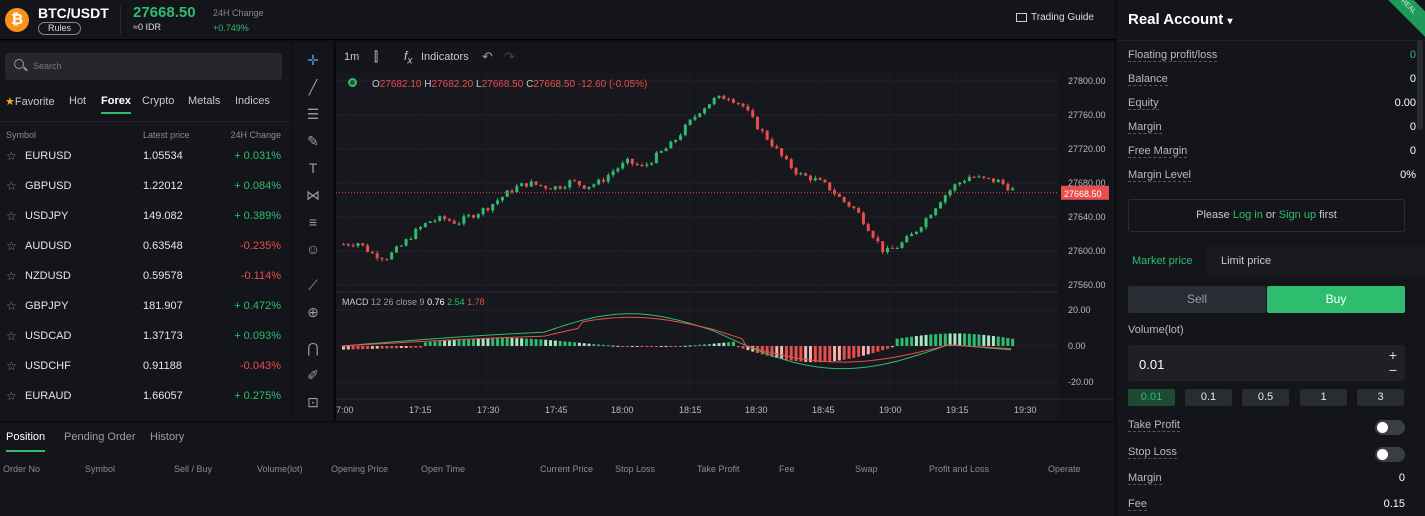 The width and height of the screenshot is (1425, 516). What do you see at coordinates (143, 66) in the screenshot?
I see `search-input: Search` at bounding box center [143, 66].